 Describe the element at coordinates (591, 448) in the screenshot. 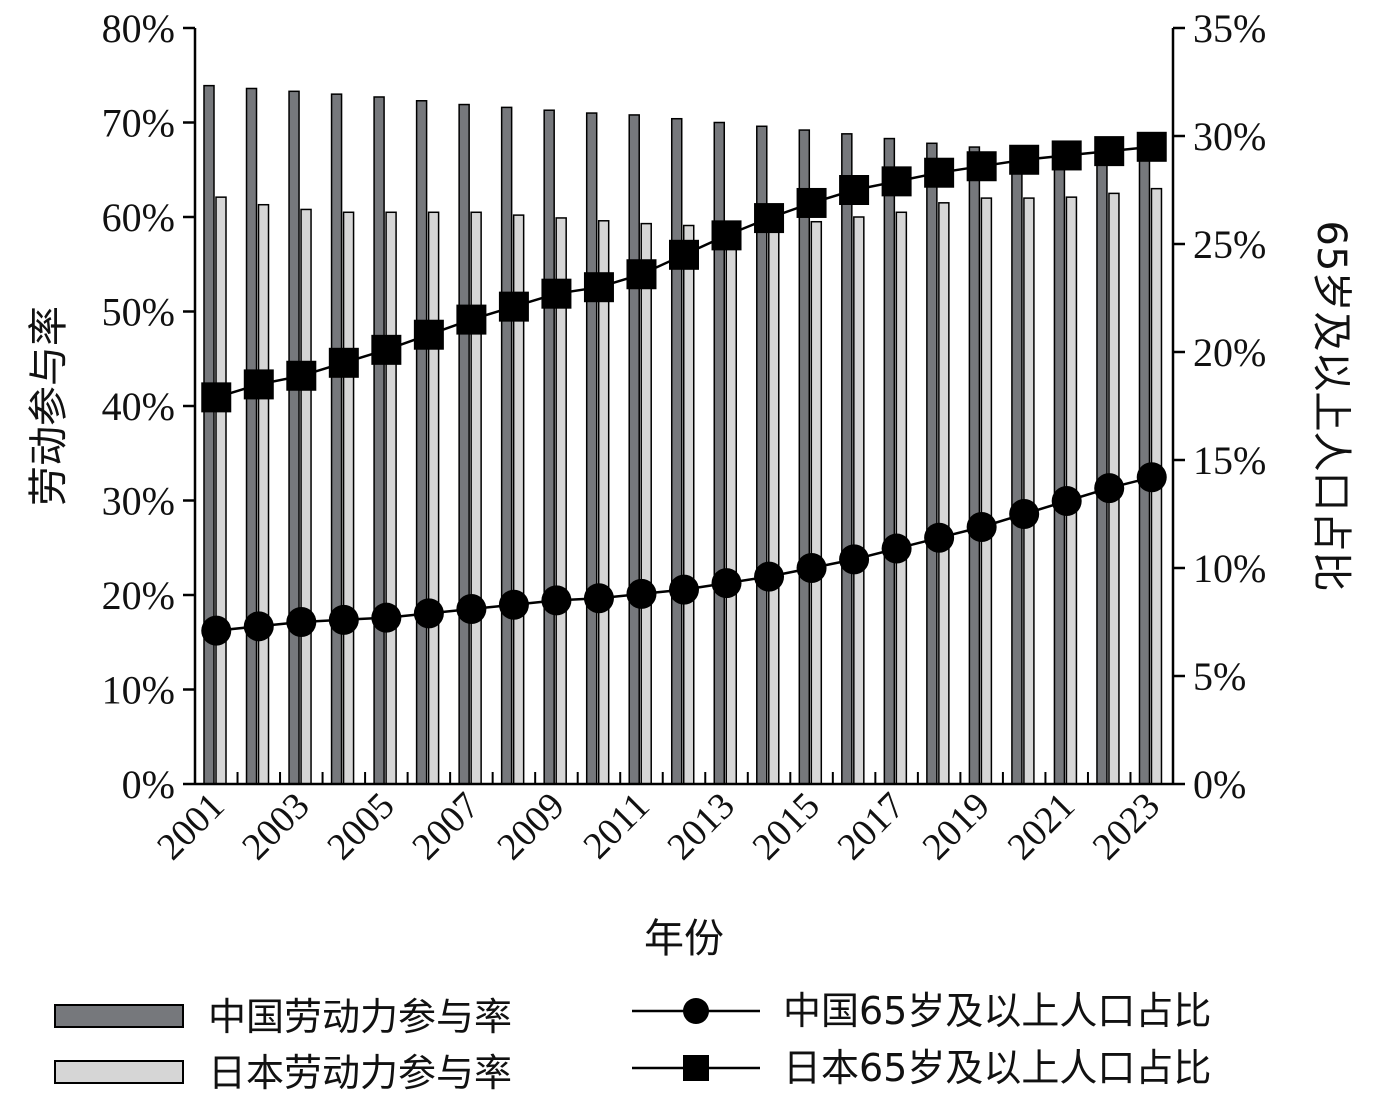

I see `bar-china-lfpr-2010` at that location.